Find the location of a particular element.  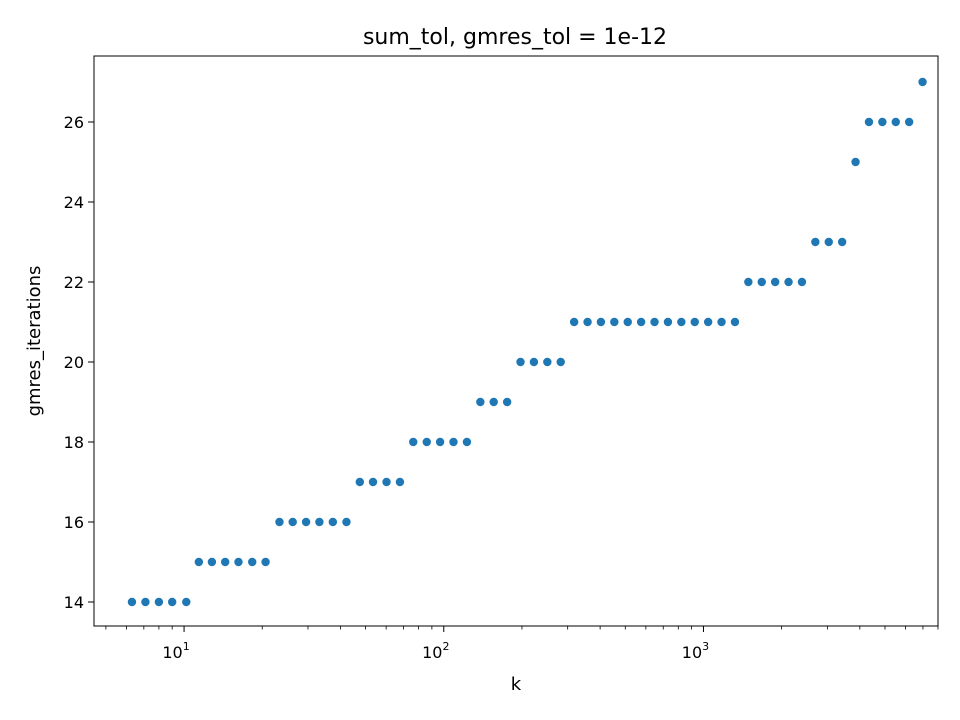

chart-title: sum_tol, gmres_tol = 1e-12 is located at coordinates (515, 37).